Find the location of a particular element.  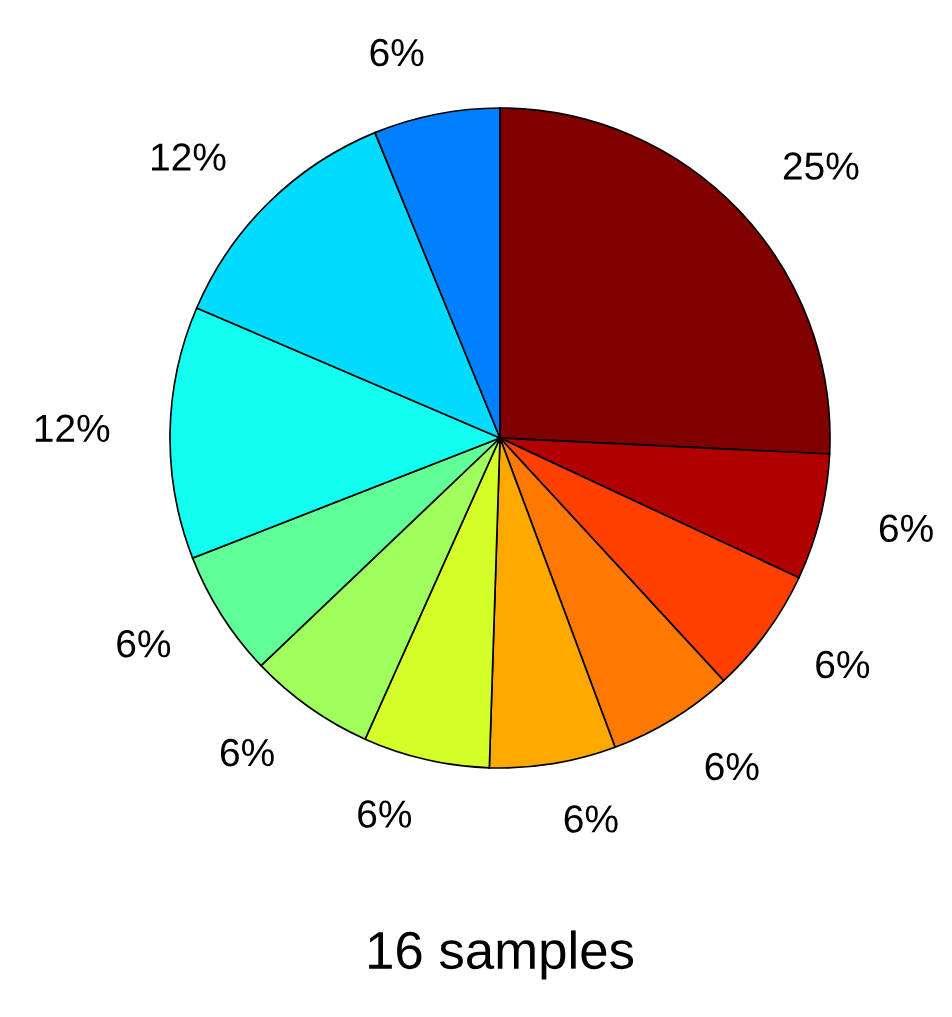

text: 16 samples is located at coordinates (501, 955).